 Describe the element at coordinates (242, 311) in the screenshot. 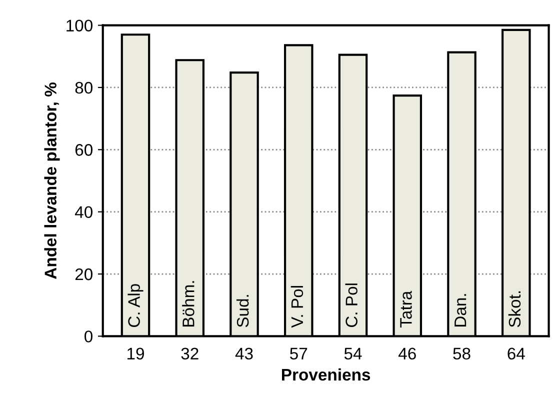

I see `annotation: Sud.` at that location.